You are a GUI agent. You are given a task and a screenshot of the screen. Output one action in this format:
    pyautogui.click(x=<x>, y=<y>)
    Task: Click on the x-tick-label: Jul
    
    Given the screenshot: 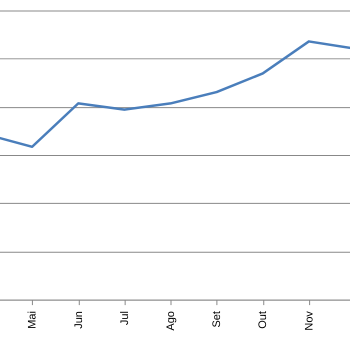 What is the action you would take?
    pyautogui.click(x=124, y=318)
    